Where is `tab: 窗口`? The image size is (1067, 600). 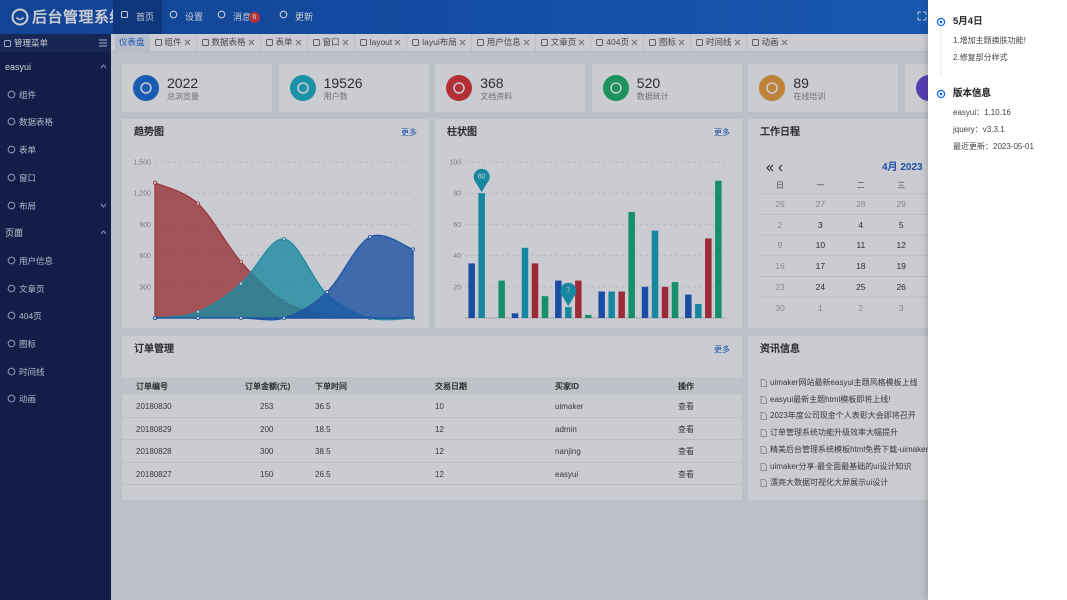
tab: 窗口 is located at coordinates (330, 42).